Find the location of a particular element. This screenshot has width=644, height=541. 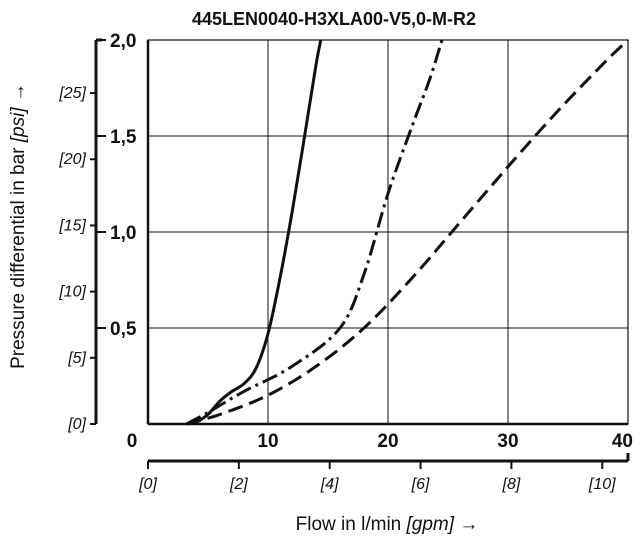

y-axis-label-arrow: → is located at coordinates (18, 92).